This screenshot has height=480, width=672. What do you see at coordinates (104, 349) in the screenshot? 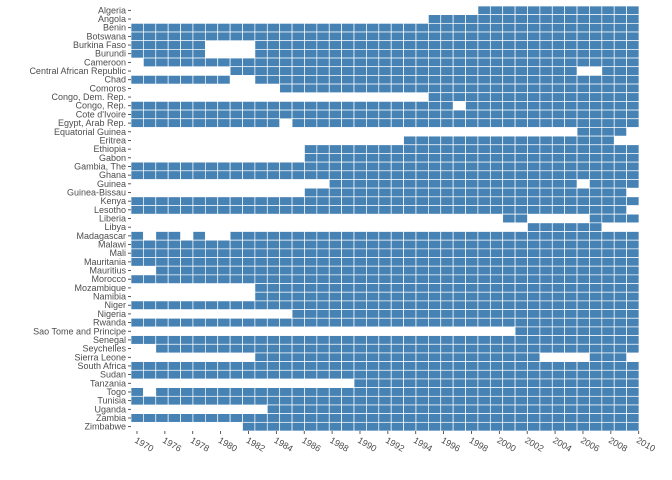
I see `y-tick-label: Seychelles` at bounding box center [104, 349].